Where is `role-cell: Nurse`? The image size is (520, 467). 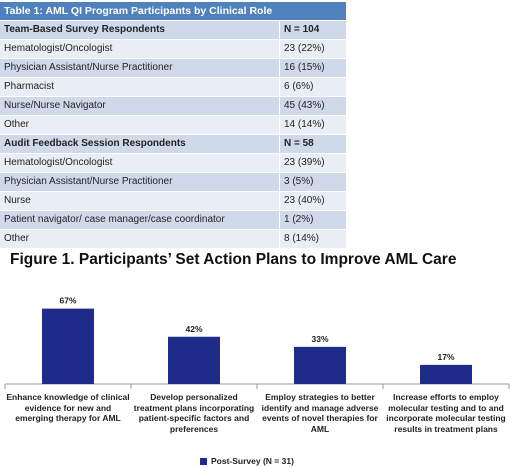
role-cell: Nurse is located at coordinates (140, 201).